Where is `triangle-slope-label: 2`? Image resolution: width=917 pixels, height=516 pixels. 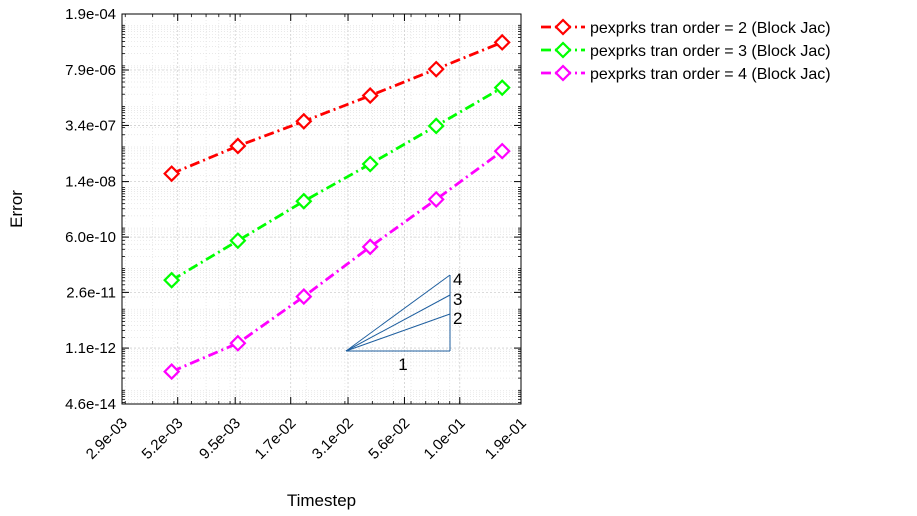 triangle-slope-label: 2 is located at coordinates (457, 318).